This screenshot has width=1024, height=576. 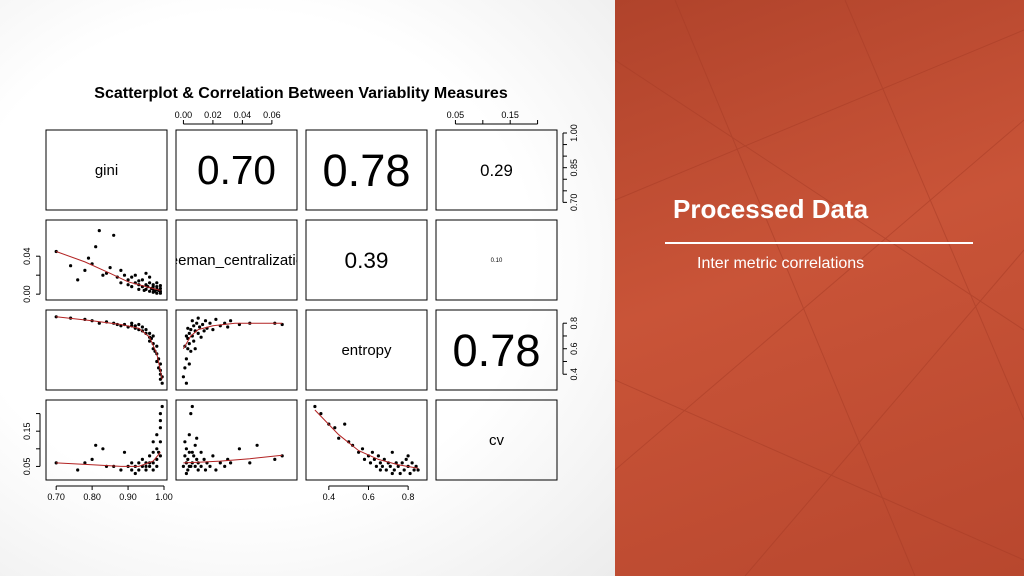 I want to click on tick-label: 0.6, so click(x=574, y=348).